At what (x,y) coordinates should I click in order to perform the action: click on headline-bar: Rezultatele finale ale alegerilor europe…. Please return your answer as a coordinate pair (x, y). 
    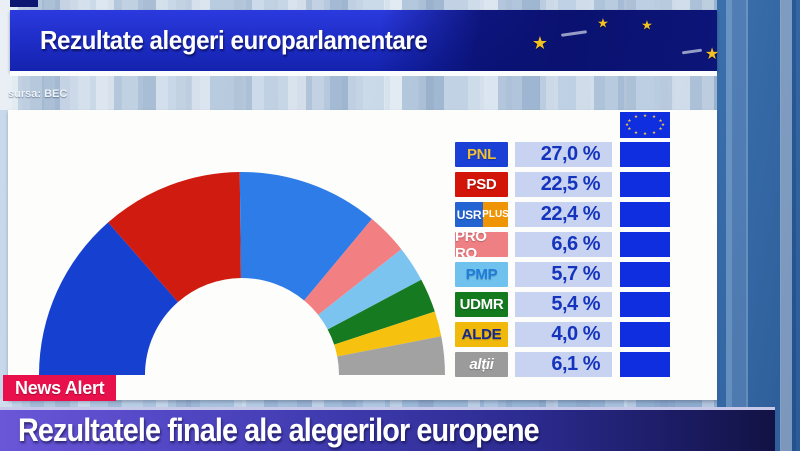
    Looking at the image, I should click on (387, 429).